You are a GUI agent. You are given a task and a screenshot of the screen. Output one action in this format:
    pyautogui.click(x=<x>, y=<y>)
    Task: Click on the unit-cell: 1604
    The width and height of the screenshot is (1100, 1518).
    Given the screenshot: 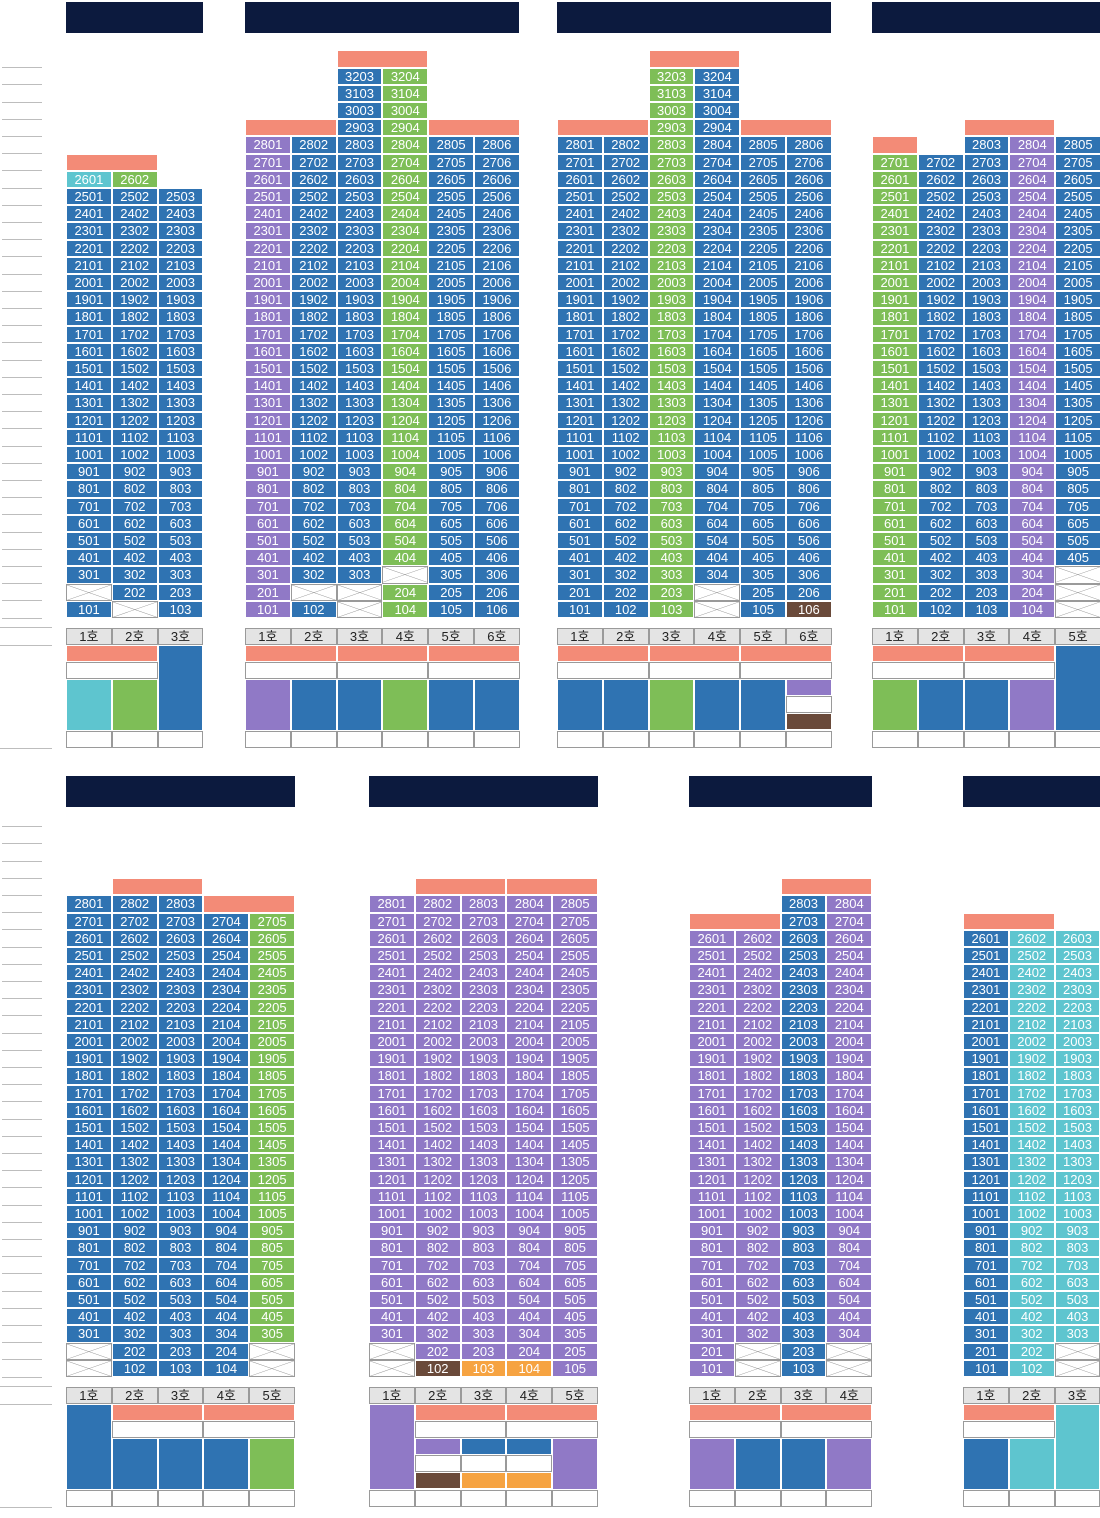 What is the action you would take?
    pyautogui.click(x=226, y=1110)
    